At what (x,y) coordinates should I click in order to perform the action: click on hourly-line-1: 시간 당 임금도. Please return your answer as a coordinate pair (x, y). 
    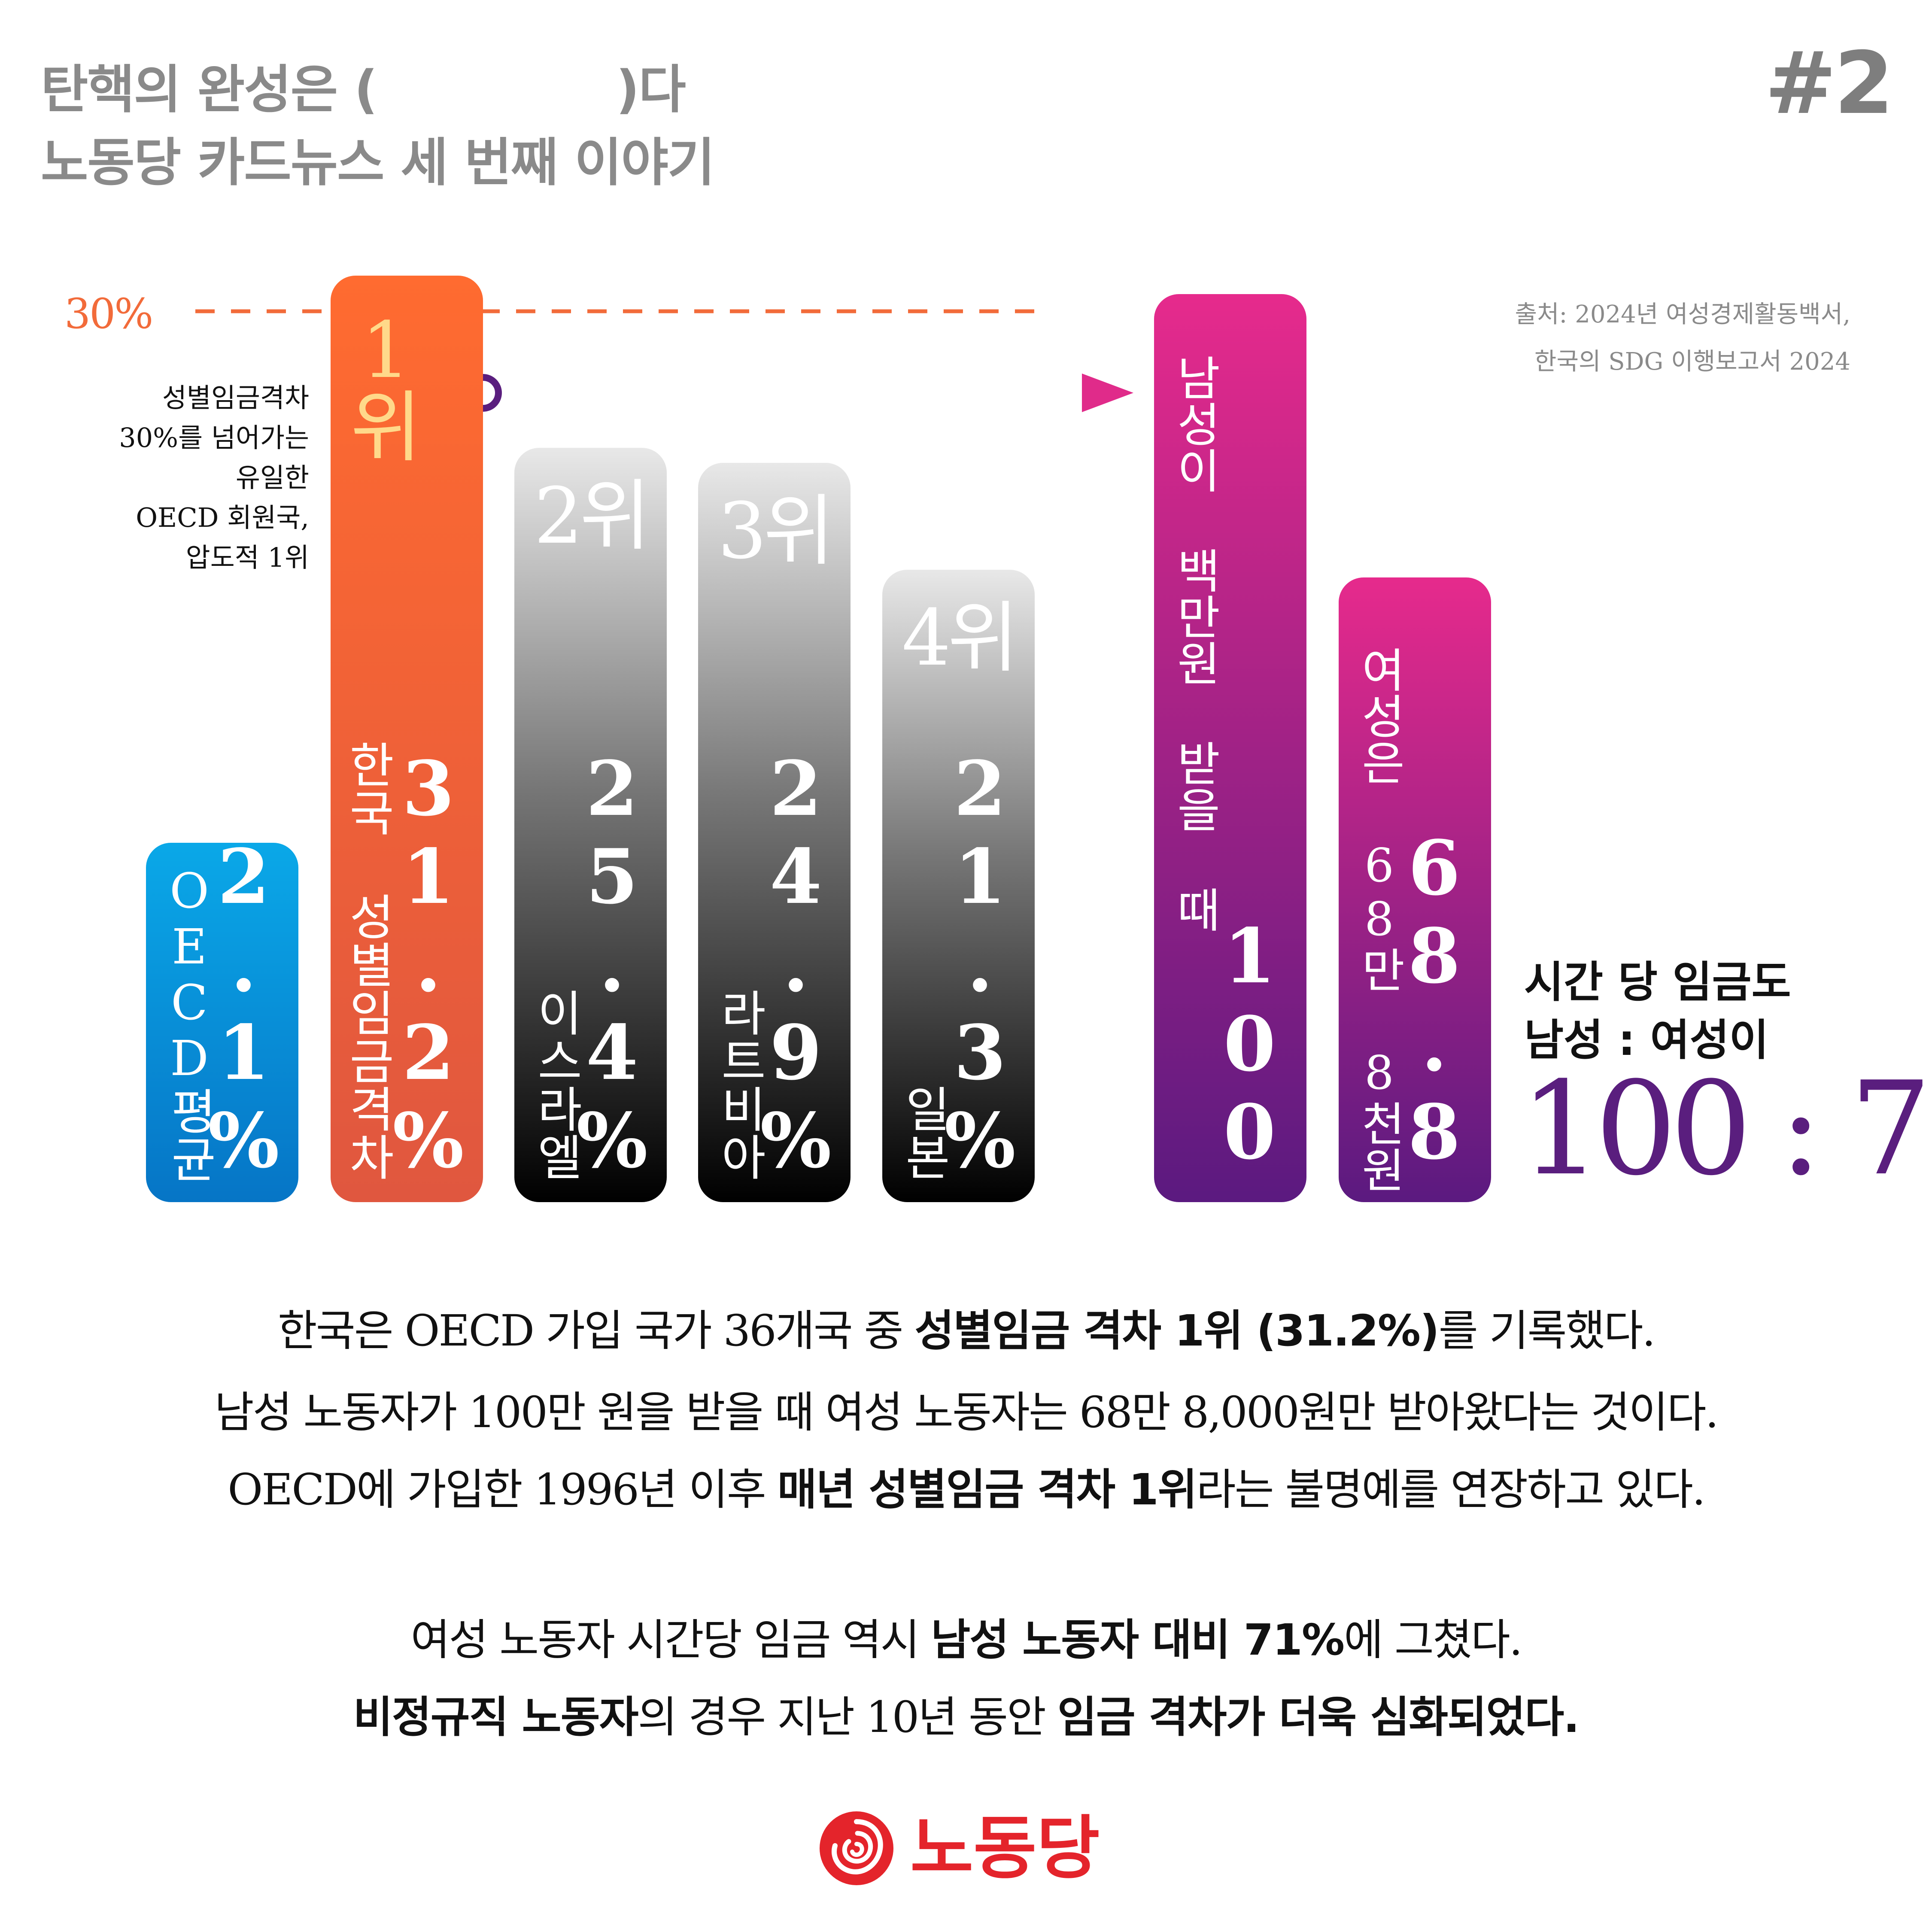
    Looking at the image, I should click on (1657, 982).